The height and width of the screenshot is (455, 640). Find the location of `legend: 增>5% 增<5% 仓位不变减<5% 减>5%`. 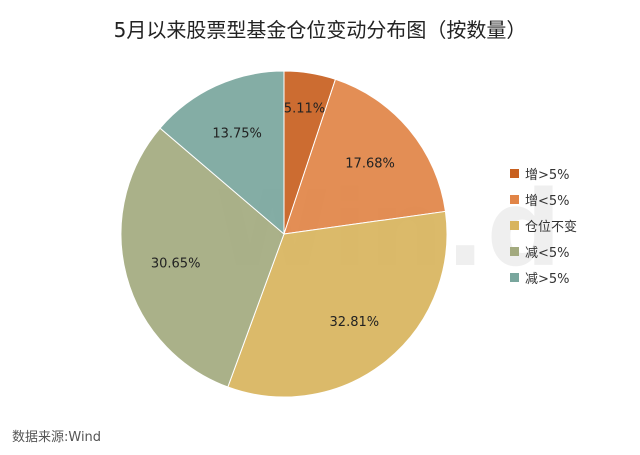

legend: 增>5% 增<5% 仓位不变减<5% 减>5% is located at coordinates (543, 225).